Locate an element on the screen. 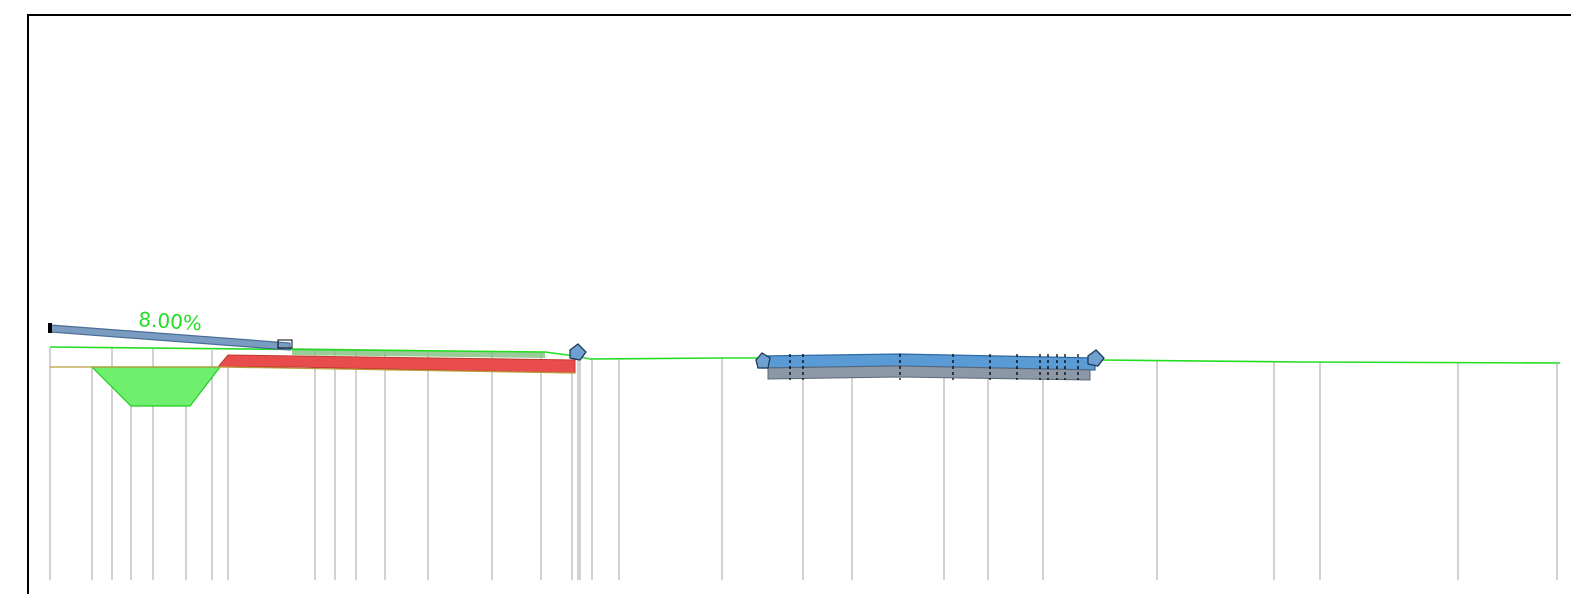  lower-ground-line is located at coordinates (313, 370).